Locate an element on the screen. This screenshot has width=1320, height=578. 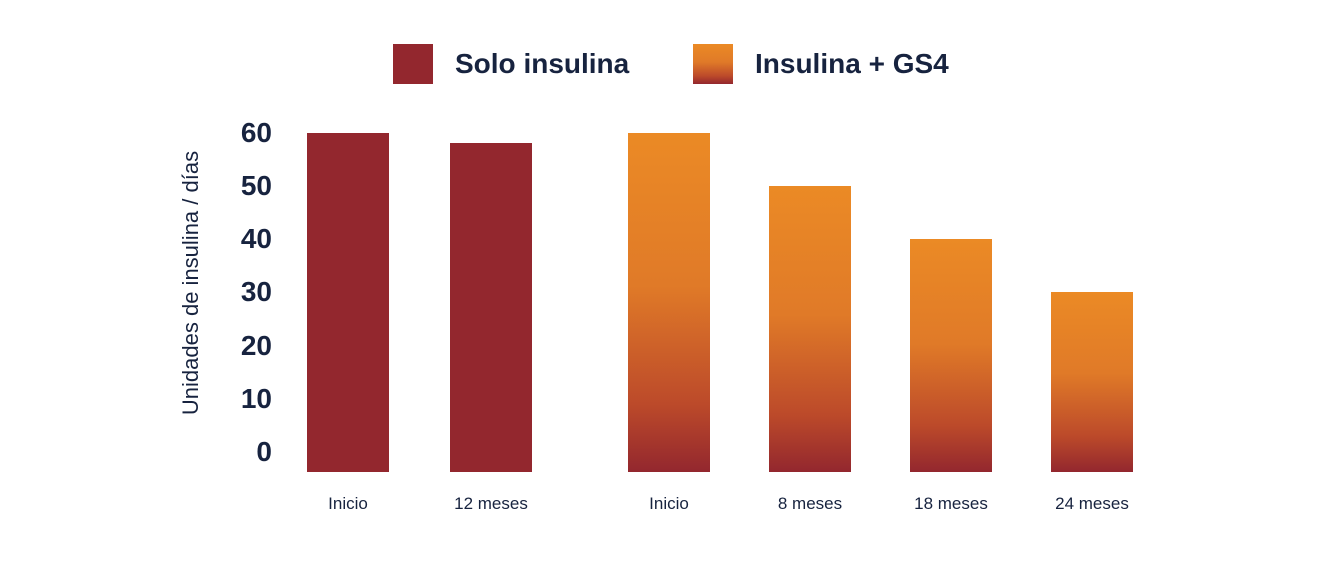
bar-solo-insulina-12-meses is located at coordinates (491, 307).